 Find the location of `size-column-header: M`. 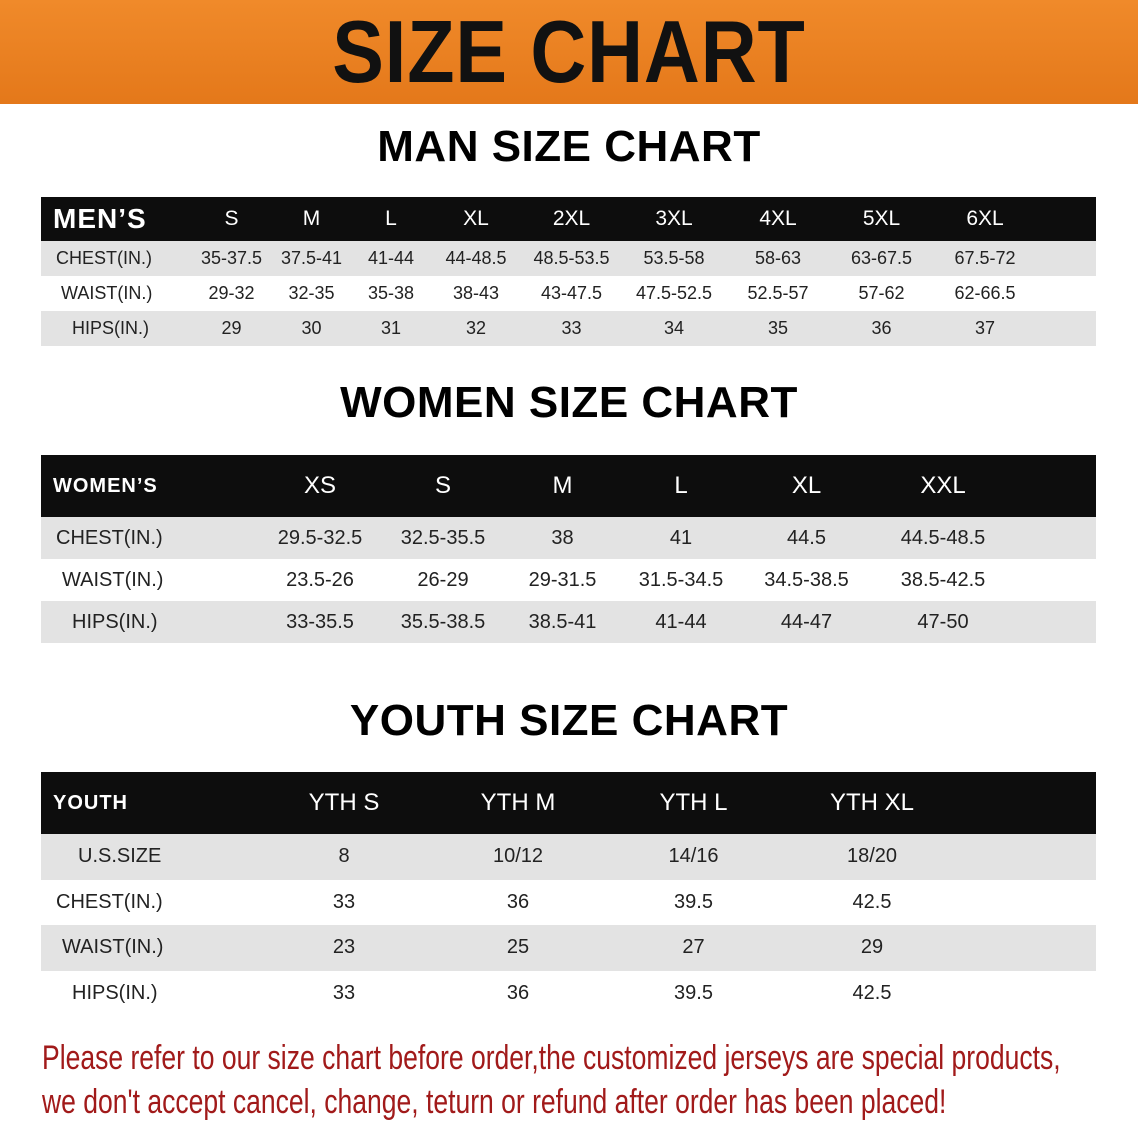

size-column-header: M is located at coordinates (311, 218).